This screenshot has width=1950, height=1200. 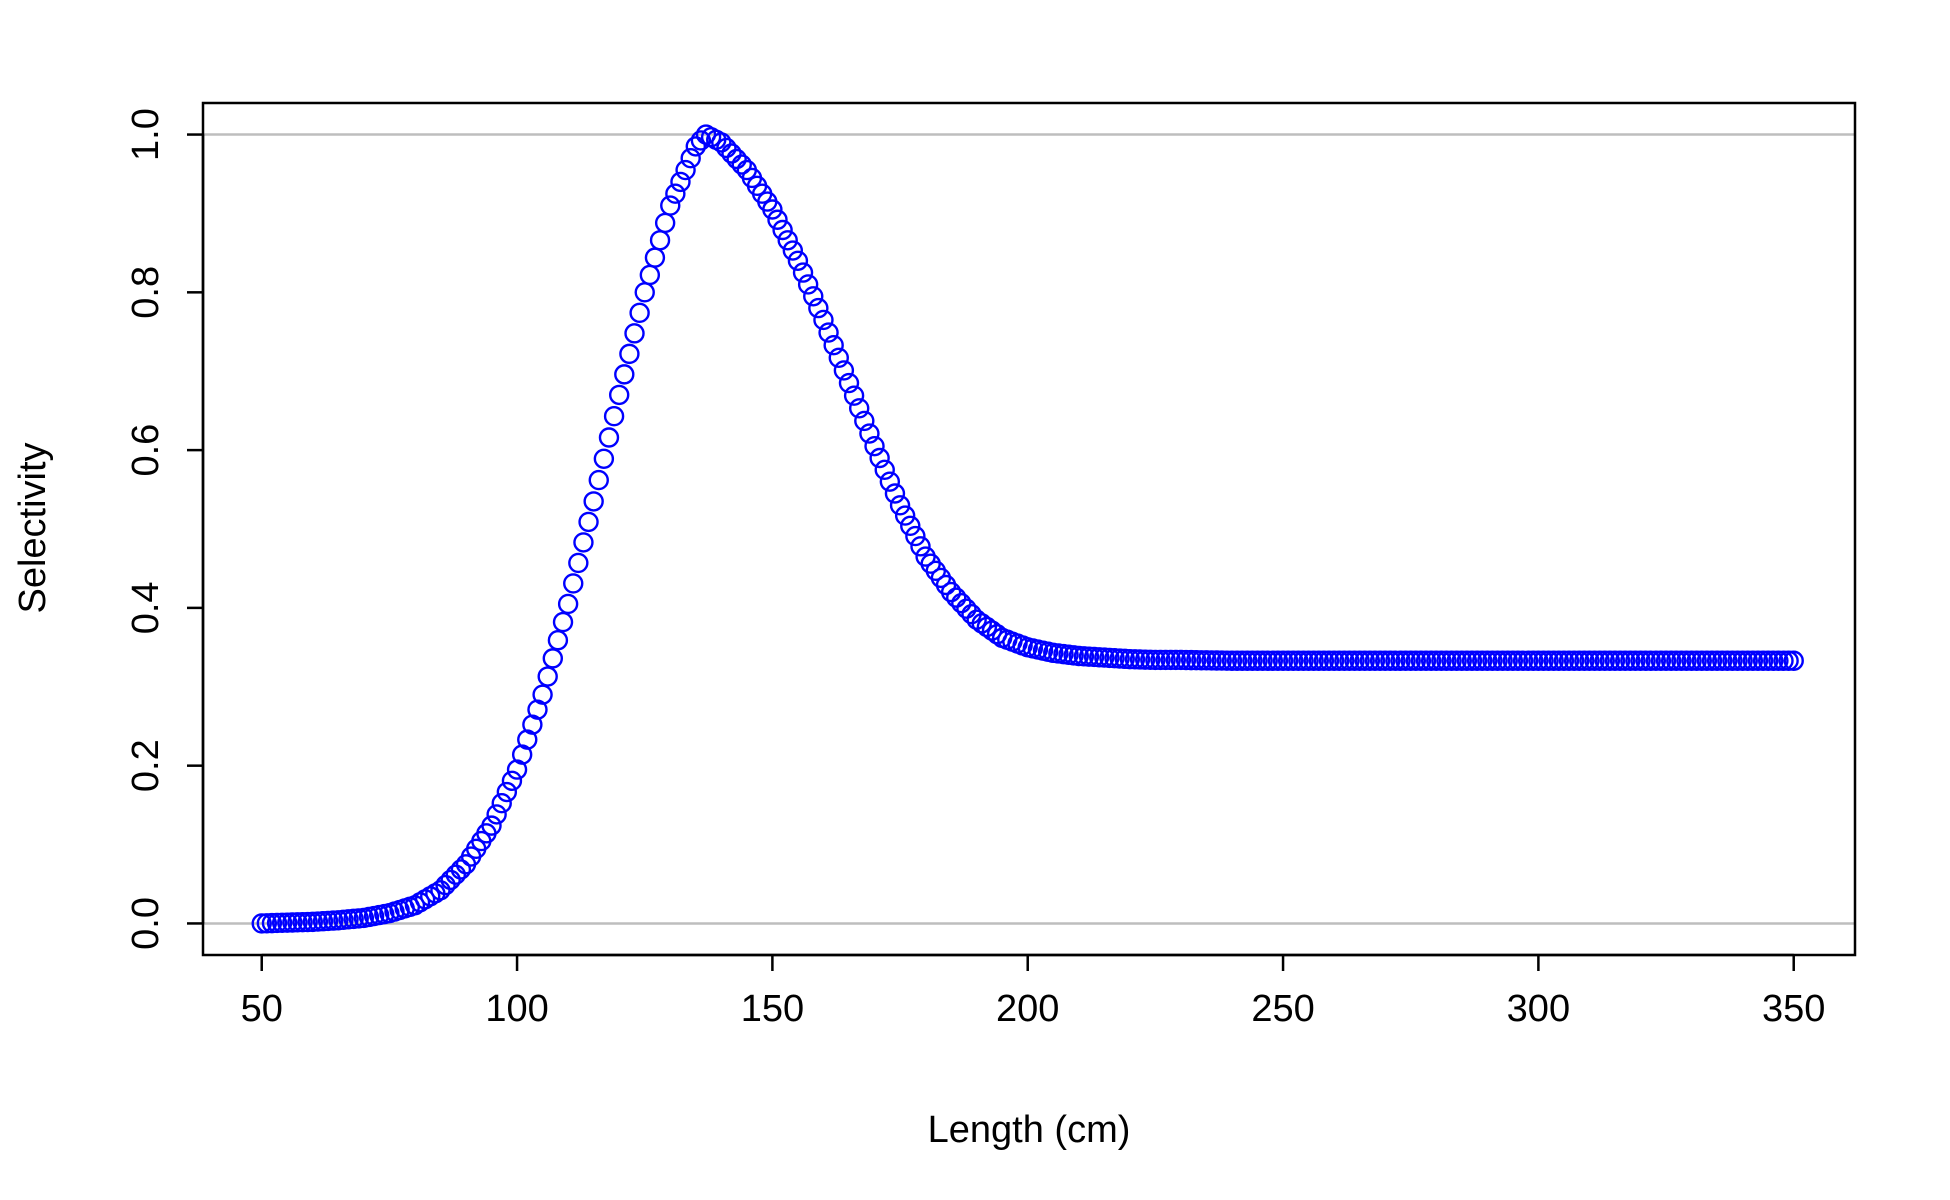 What do you see at coordinates (165, 529) in the screenshot?
I see `y-axis: 0.0 0.2 0.4 0.6 0.8 1.0` at bounding box center [165, 529].